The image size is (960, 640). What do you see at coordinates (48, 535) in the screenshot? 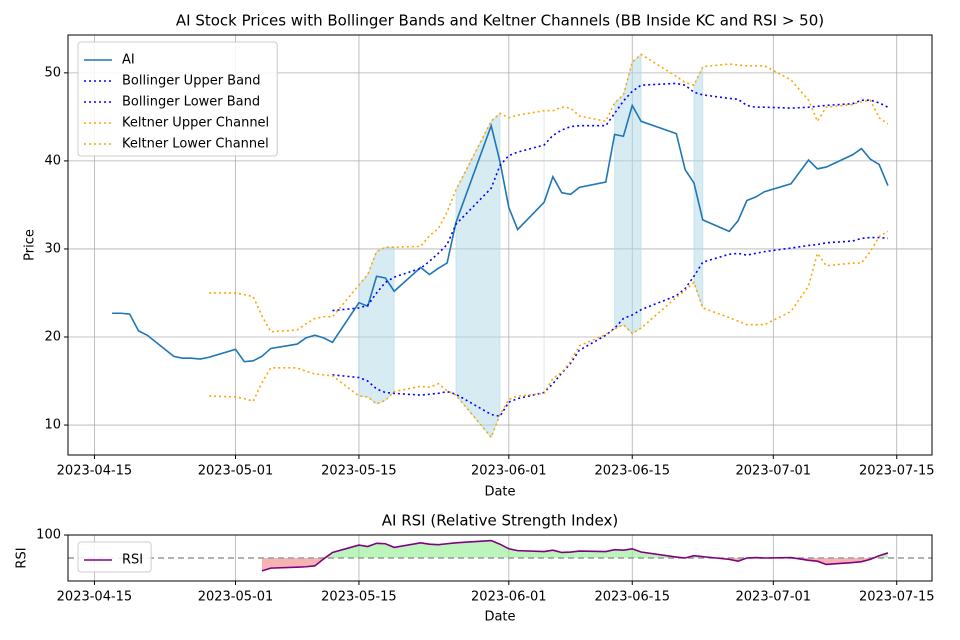
I see `y-tick-label: 100` at bounding box center [48, 535].